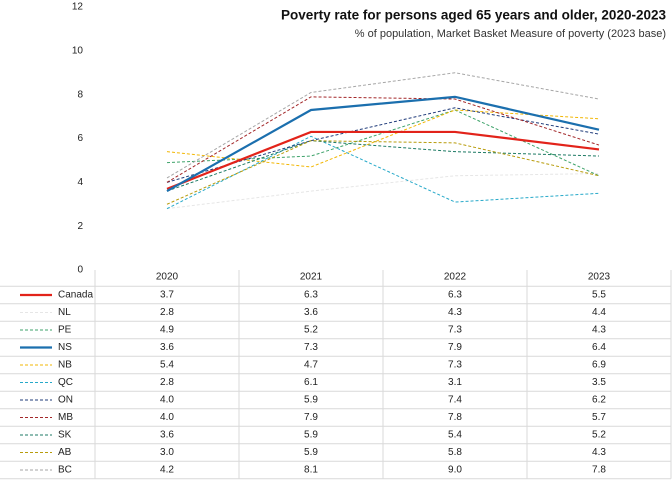  I want to click on y-tick-label: 8, so click(80, 94).